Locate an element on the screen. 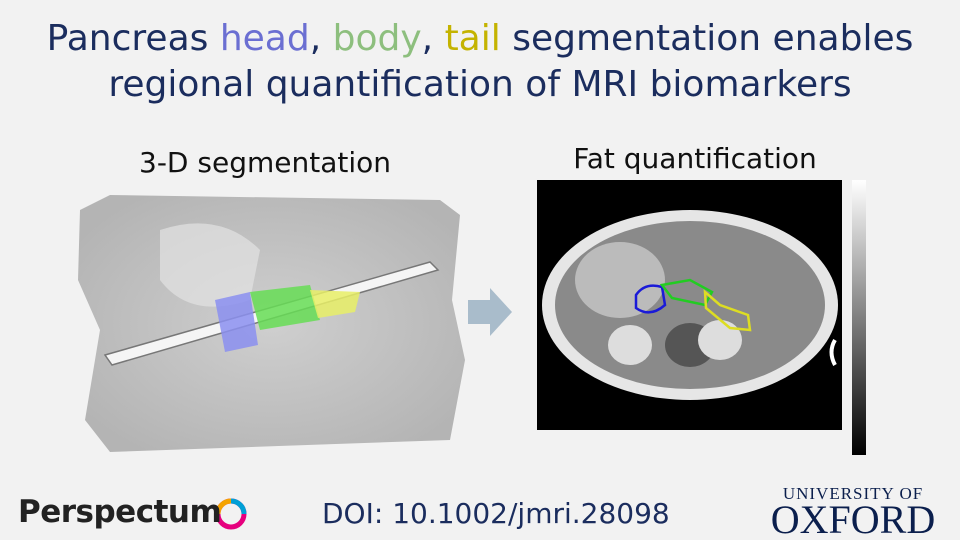 This screenshot has height=540, width=960. arm is located at coordinates (833, 352).